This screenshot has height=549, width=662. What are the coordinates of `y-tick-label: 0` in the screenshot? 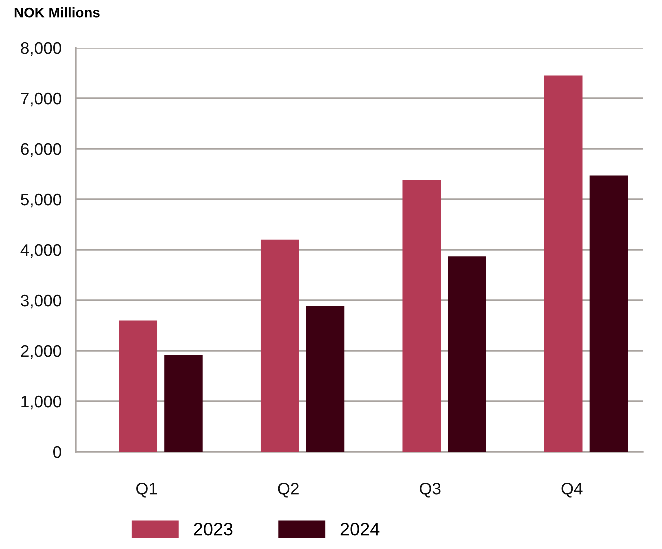 It's located at (57, 452).